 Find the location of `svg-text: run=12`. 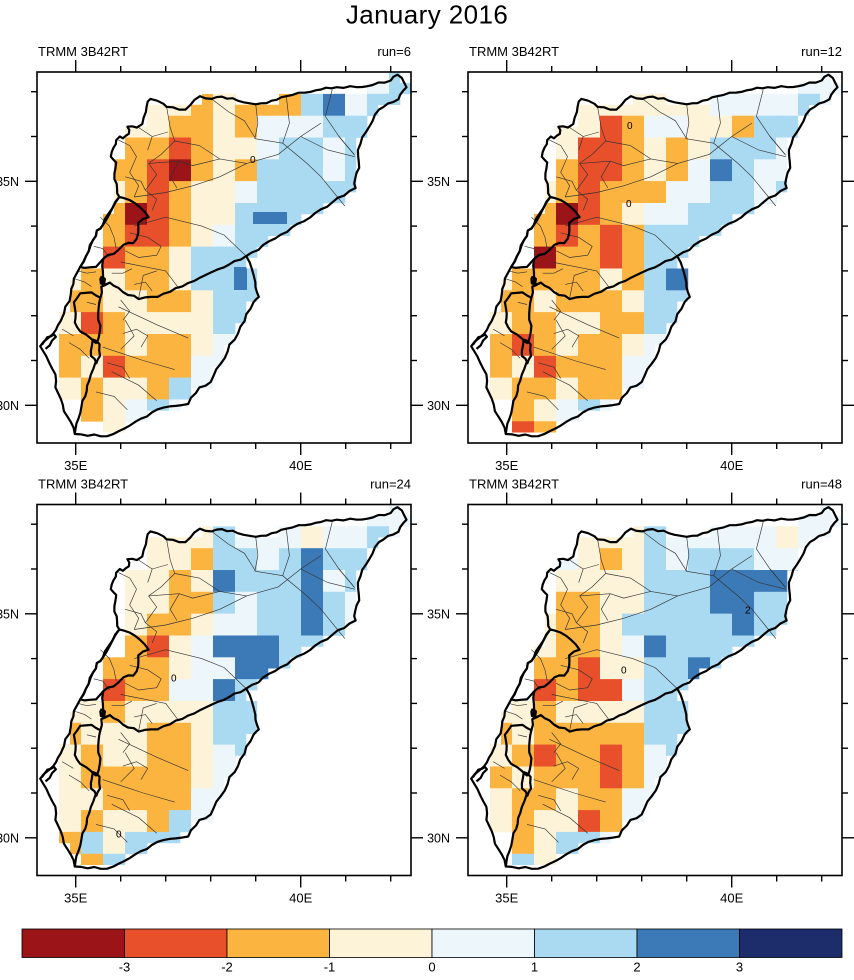

svg-text: run=12 is located at coordinates (821, 51).